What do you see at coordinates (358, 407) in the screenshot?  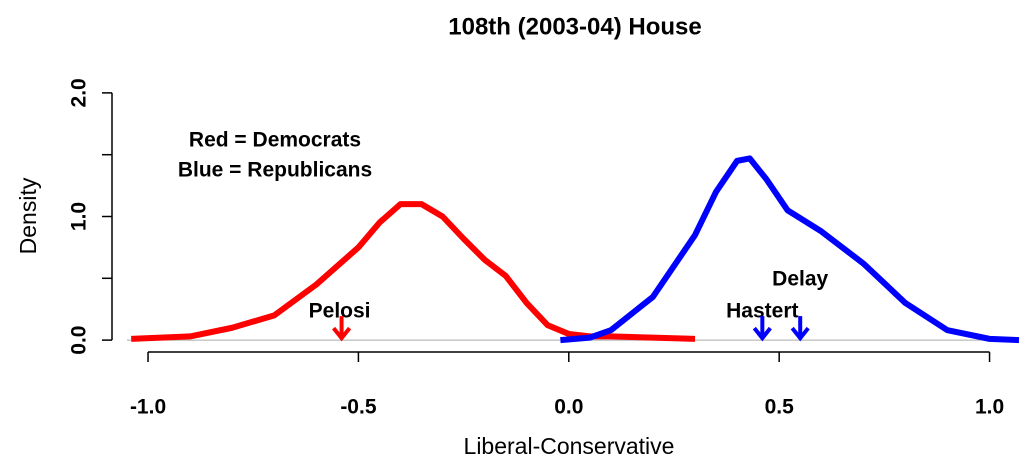 I see `x-tick-label: -0.5` at bounding box center [358, 407].